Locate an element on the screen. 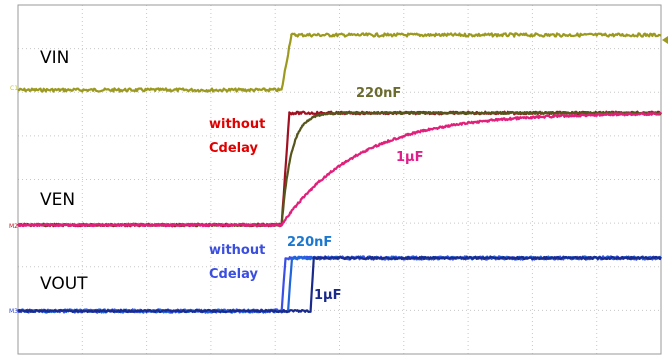  annotation-1uf-ven: 1µF is located at coordinates (410, 157).